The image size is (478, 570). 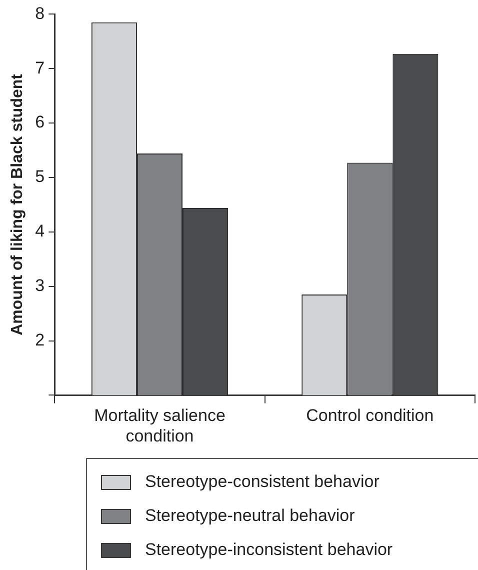 I want to click on y-tick-label: 7, so click(x=40, y=68).